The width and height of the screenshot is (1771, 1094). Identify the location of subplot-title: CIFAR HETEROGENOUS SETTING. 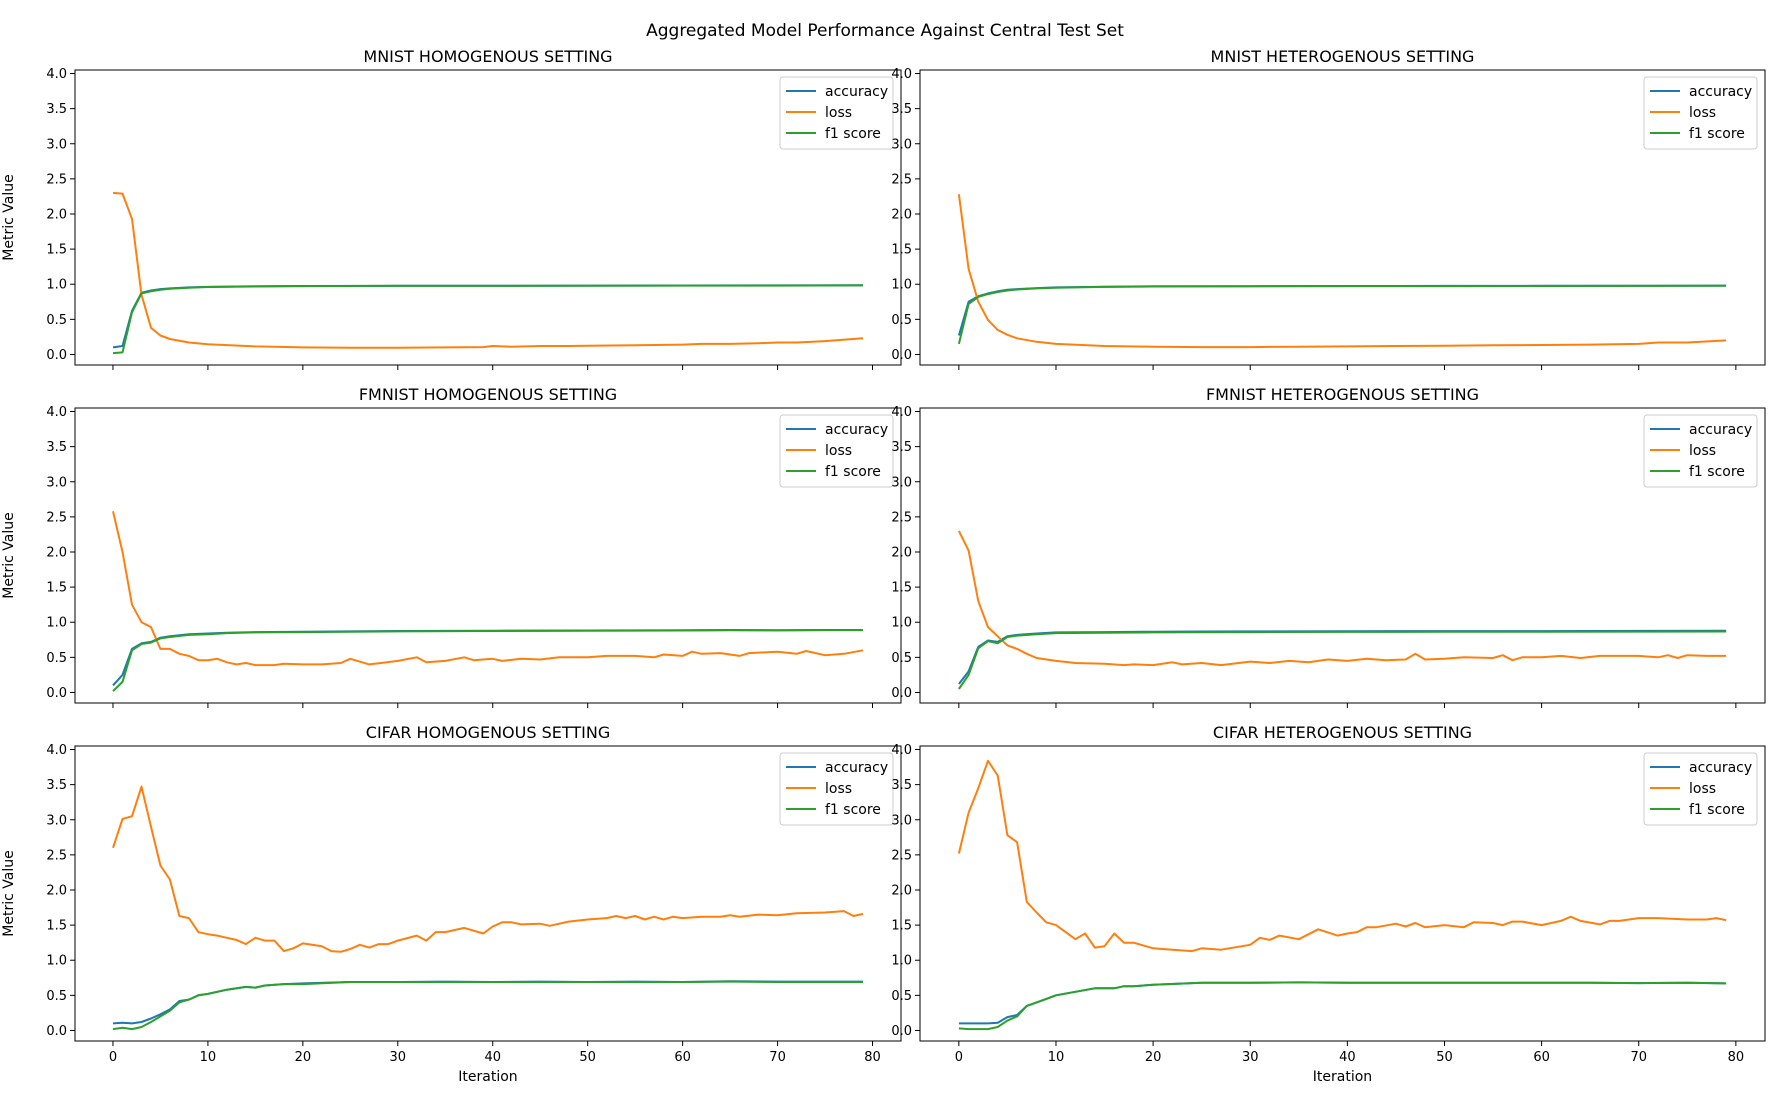
(1342, 732).